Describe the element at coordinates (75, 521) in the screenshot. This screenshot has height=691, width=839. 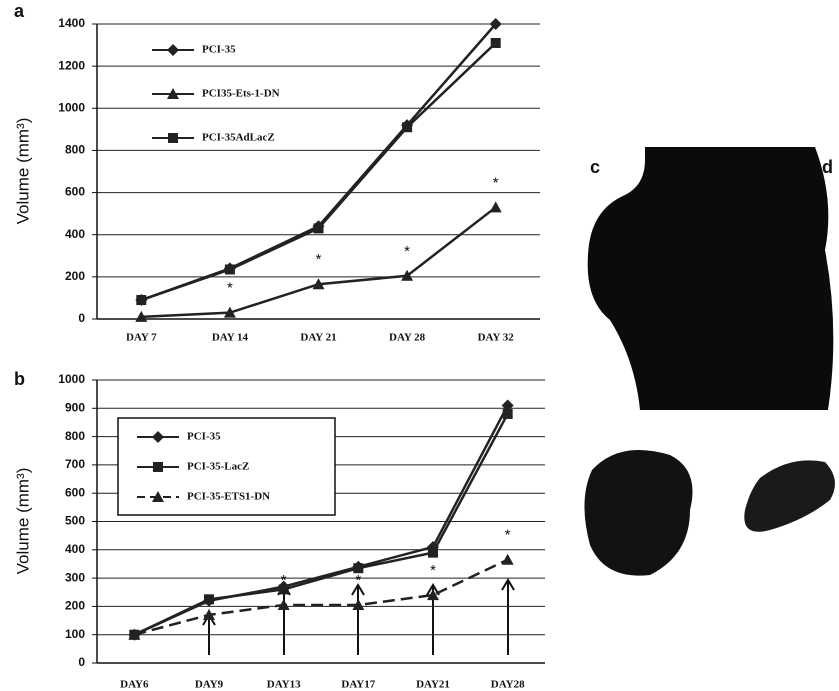
I see `y-tick-label: 500` at that location.